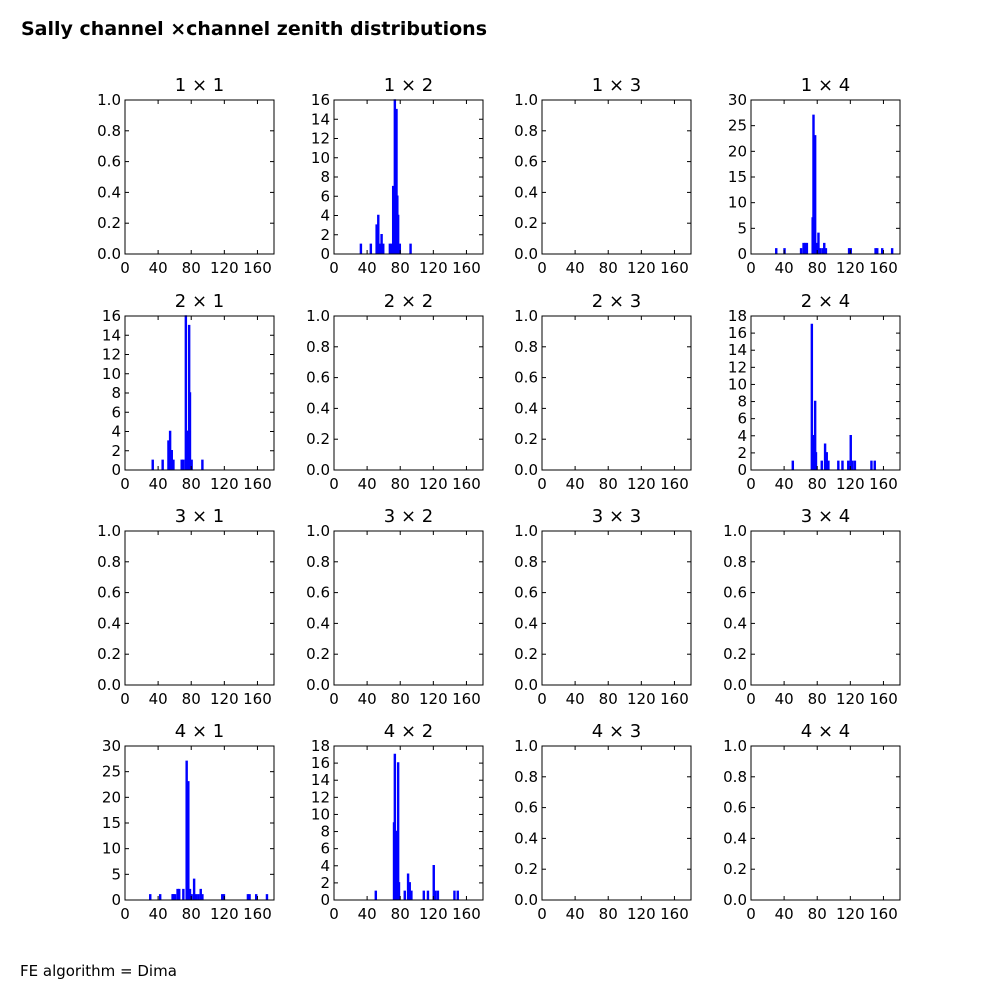  I want to click on y-tick-label: 2, so click(325, 883).